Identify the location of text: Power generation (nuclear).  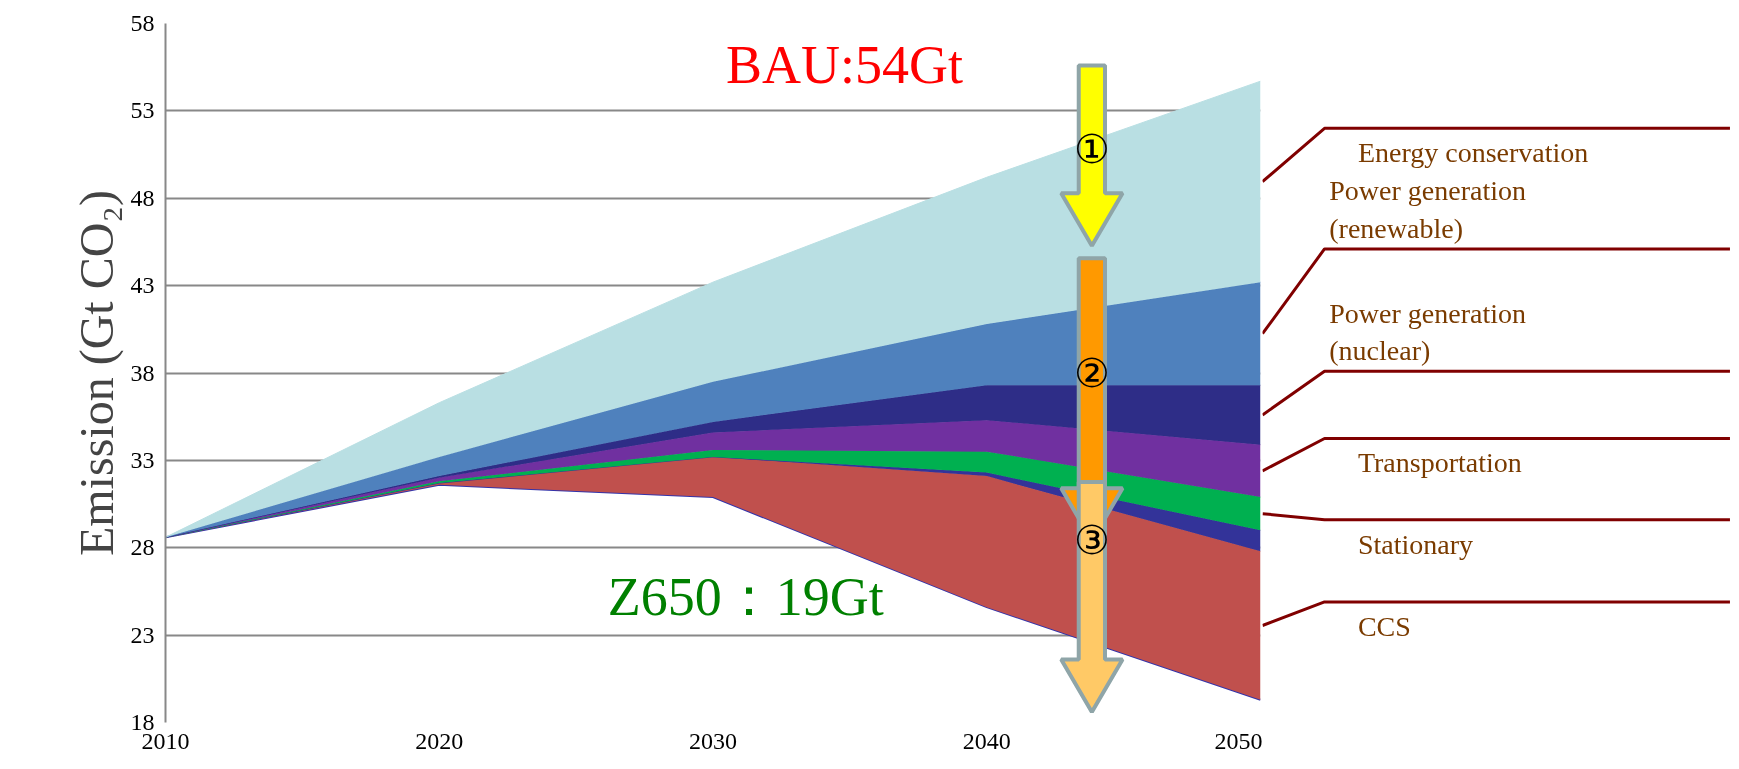
(1427, 332).